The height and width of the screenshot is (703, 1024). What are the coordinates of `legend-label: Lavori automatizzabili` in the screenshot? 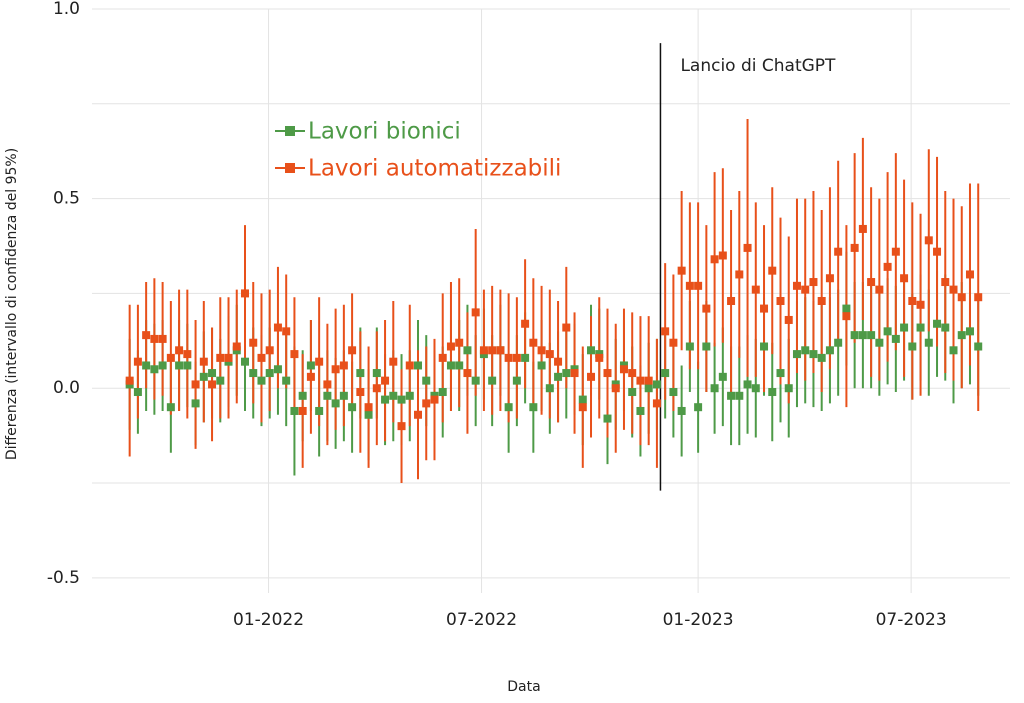 It's located at (434, 169).